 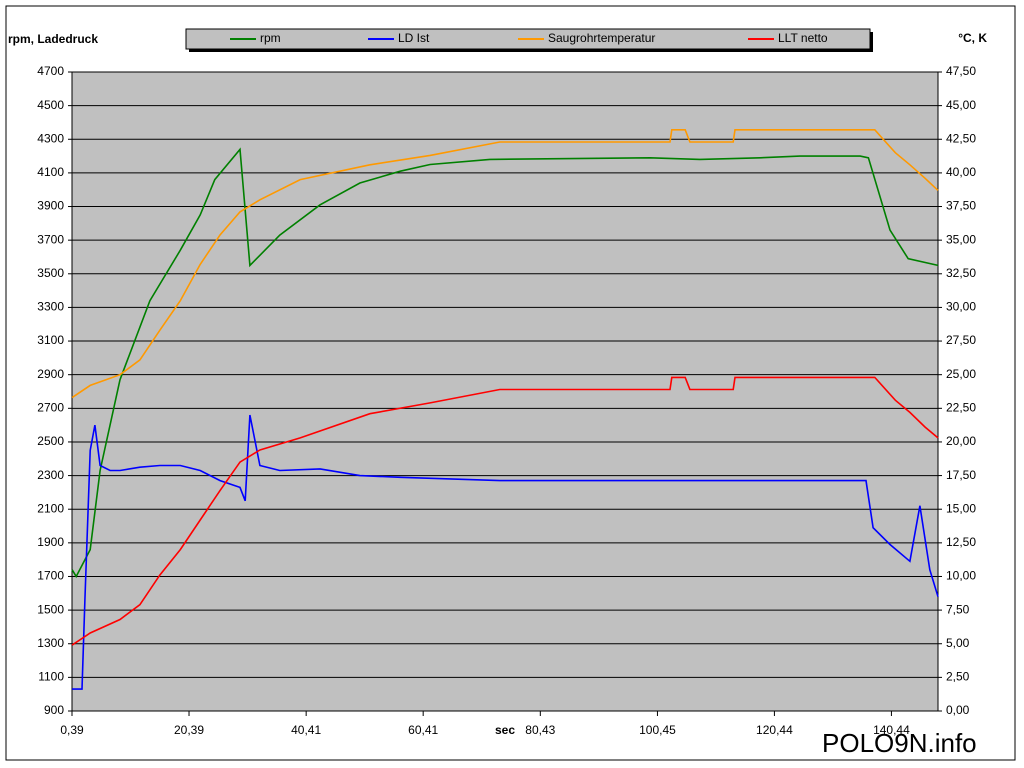 I want to click on y-axis-label: rpm, Ladedruck, so click(x=53, y=39).